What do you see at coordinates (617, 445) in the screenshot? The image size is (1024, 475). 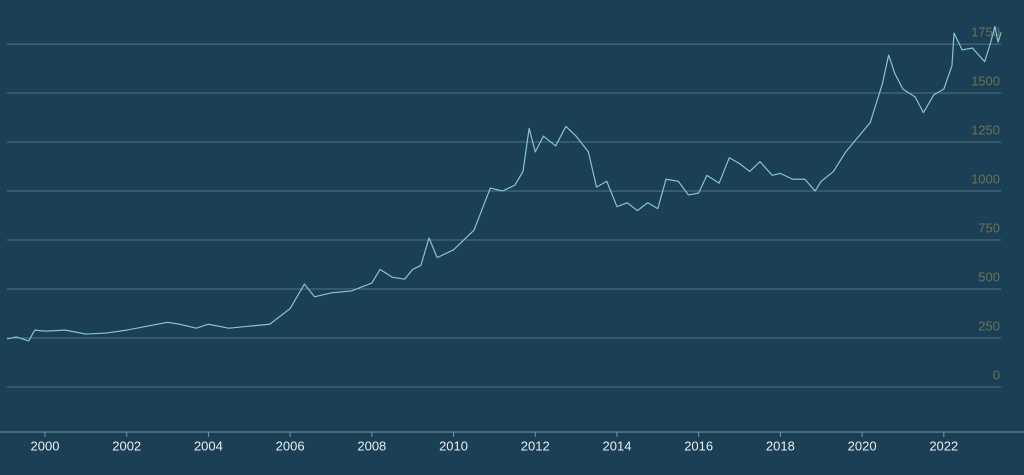 I see `x-tick-label: 2014` at bounding box center [617, 445].